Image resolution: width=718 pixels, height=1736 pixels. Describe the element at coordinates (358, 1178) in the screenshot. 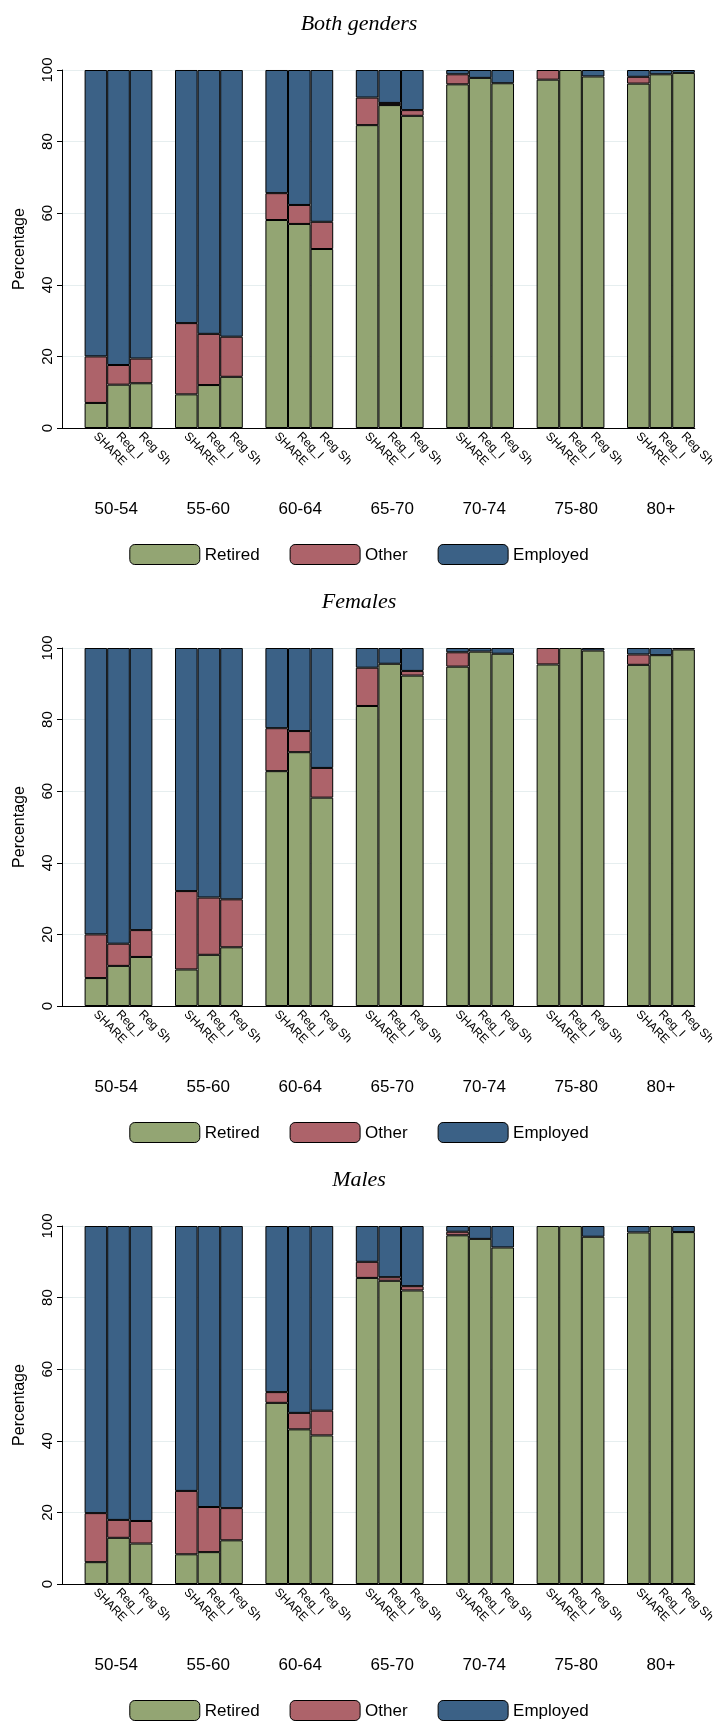

I see `chart-title: Males` at that location.